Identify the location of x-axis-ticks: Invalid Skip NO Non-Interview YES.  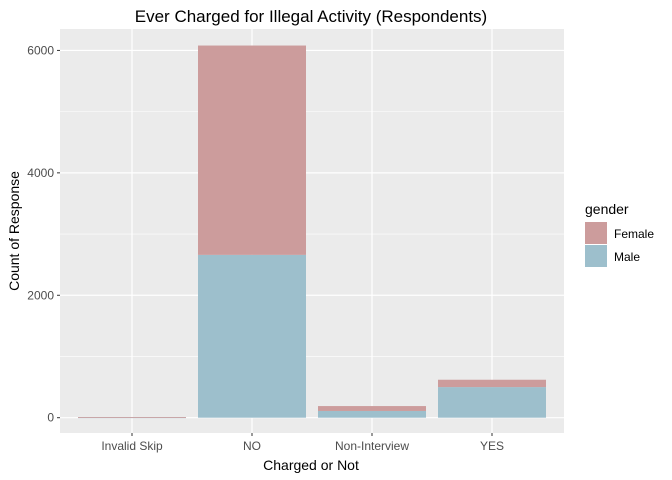
(302, 443).